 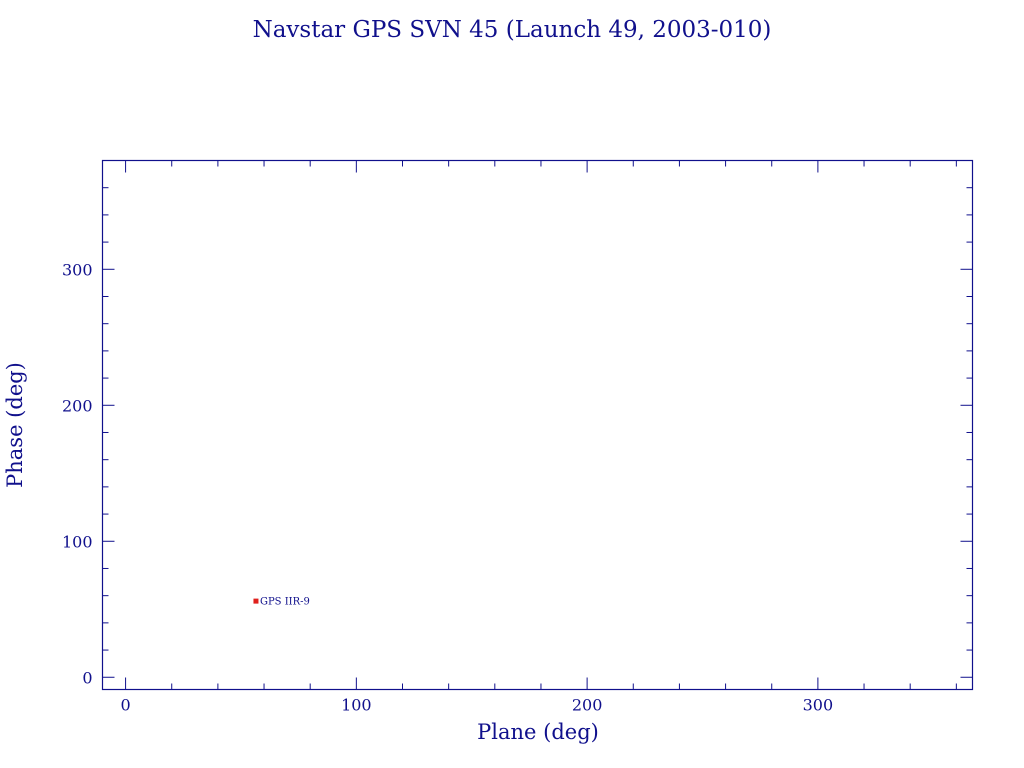 I want to click on y-tick-label: 200, so click(x=77, y=405).